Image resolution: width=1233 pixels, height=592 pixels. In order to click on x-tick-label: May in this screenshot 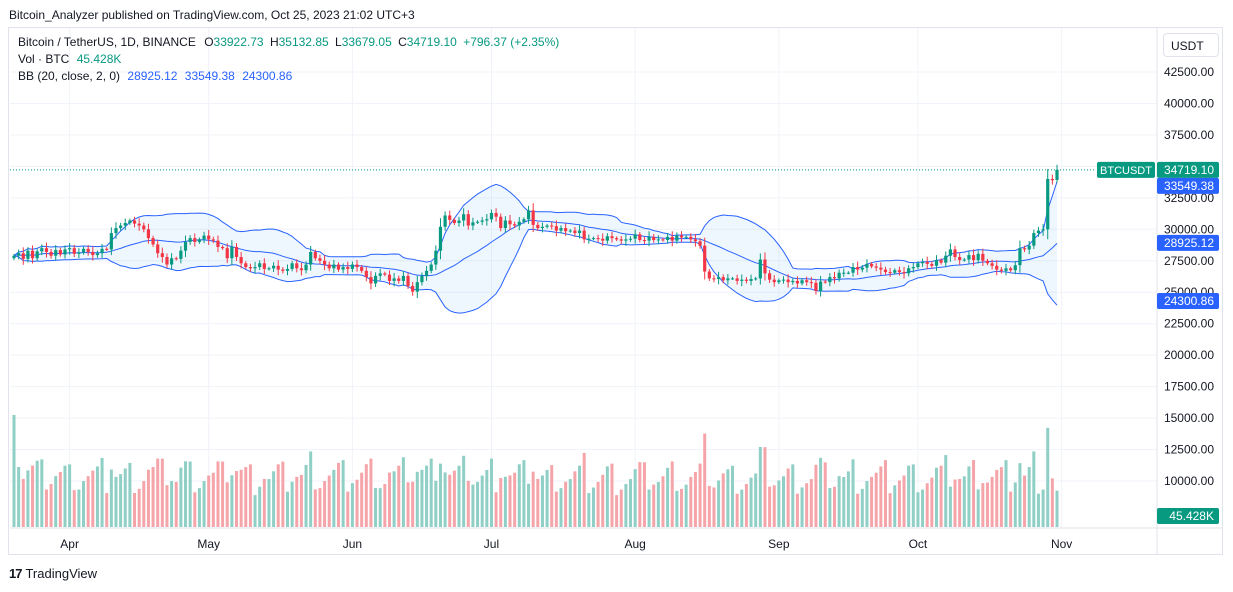, I will do `click(208, 544)`.